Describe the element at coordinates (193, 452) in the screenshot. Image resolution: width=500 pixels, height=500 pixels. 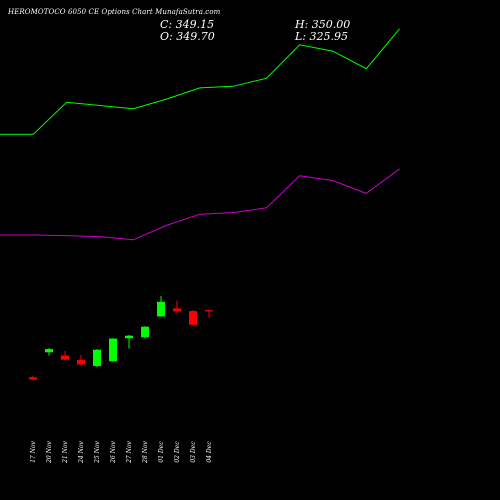
I see `x-tick-label: 03 Dec` at that location.